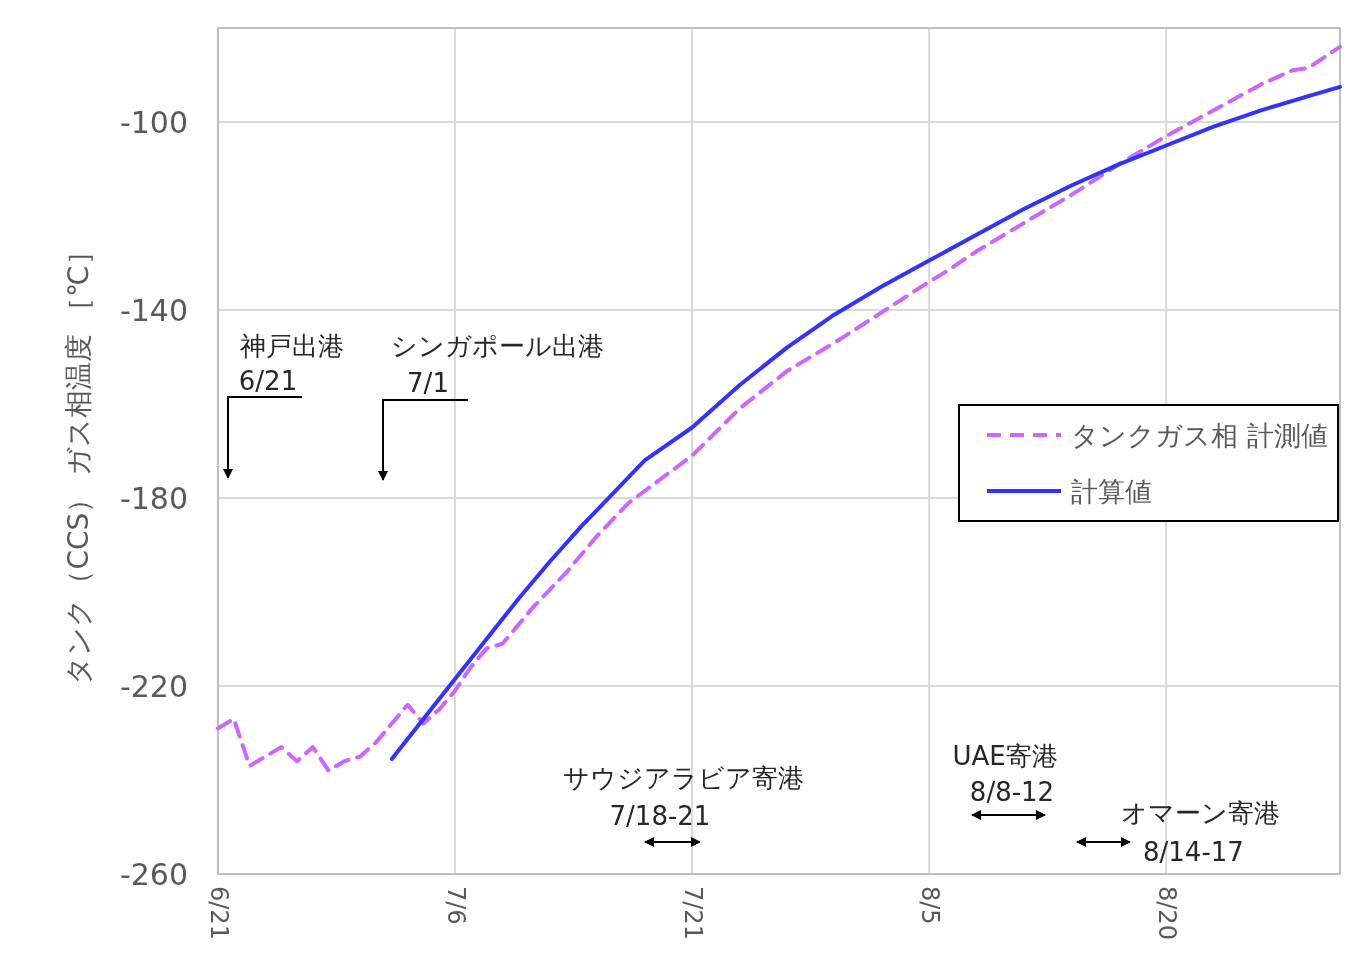 The height and width of the screenshot is (955, 1361). What do you see at coordinates (1167, 913) in the screenshot?
I see `x-tick-label: 8/20` at bounding box center [1167, 913].